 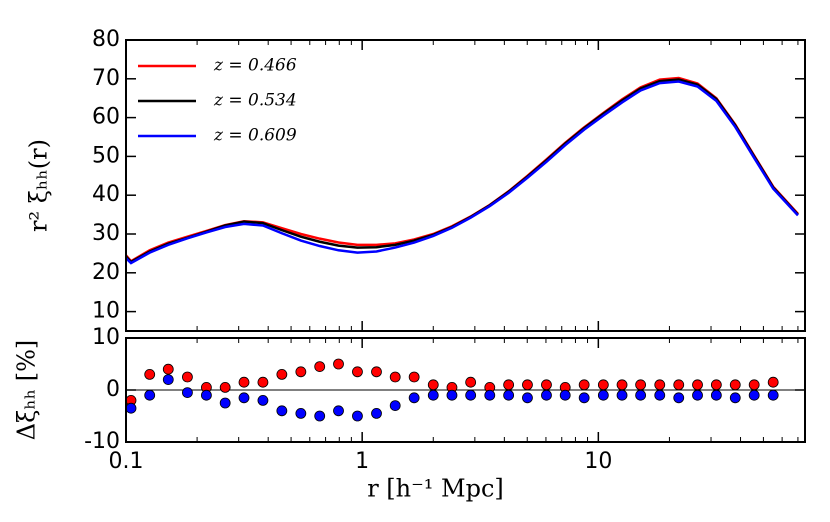 What do you see at coordinates (27, 390) in the screenshot?
I see `y-axis-label: Δξₕₕ [%]` at bounding box center [27, 390].